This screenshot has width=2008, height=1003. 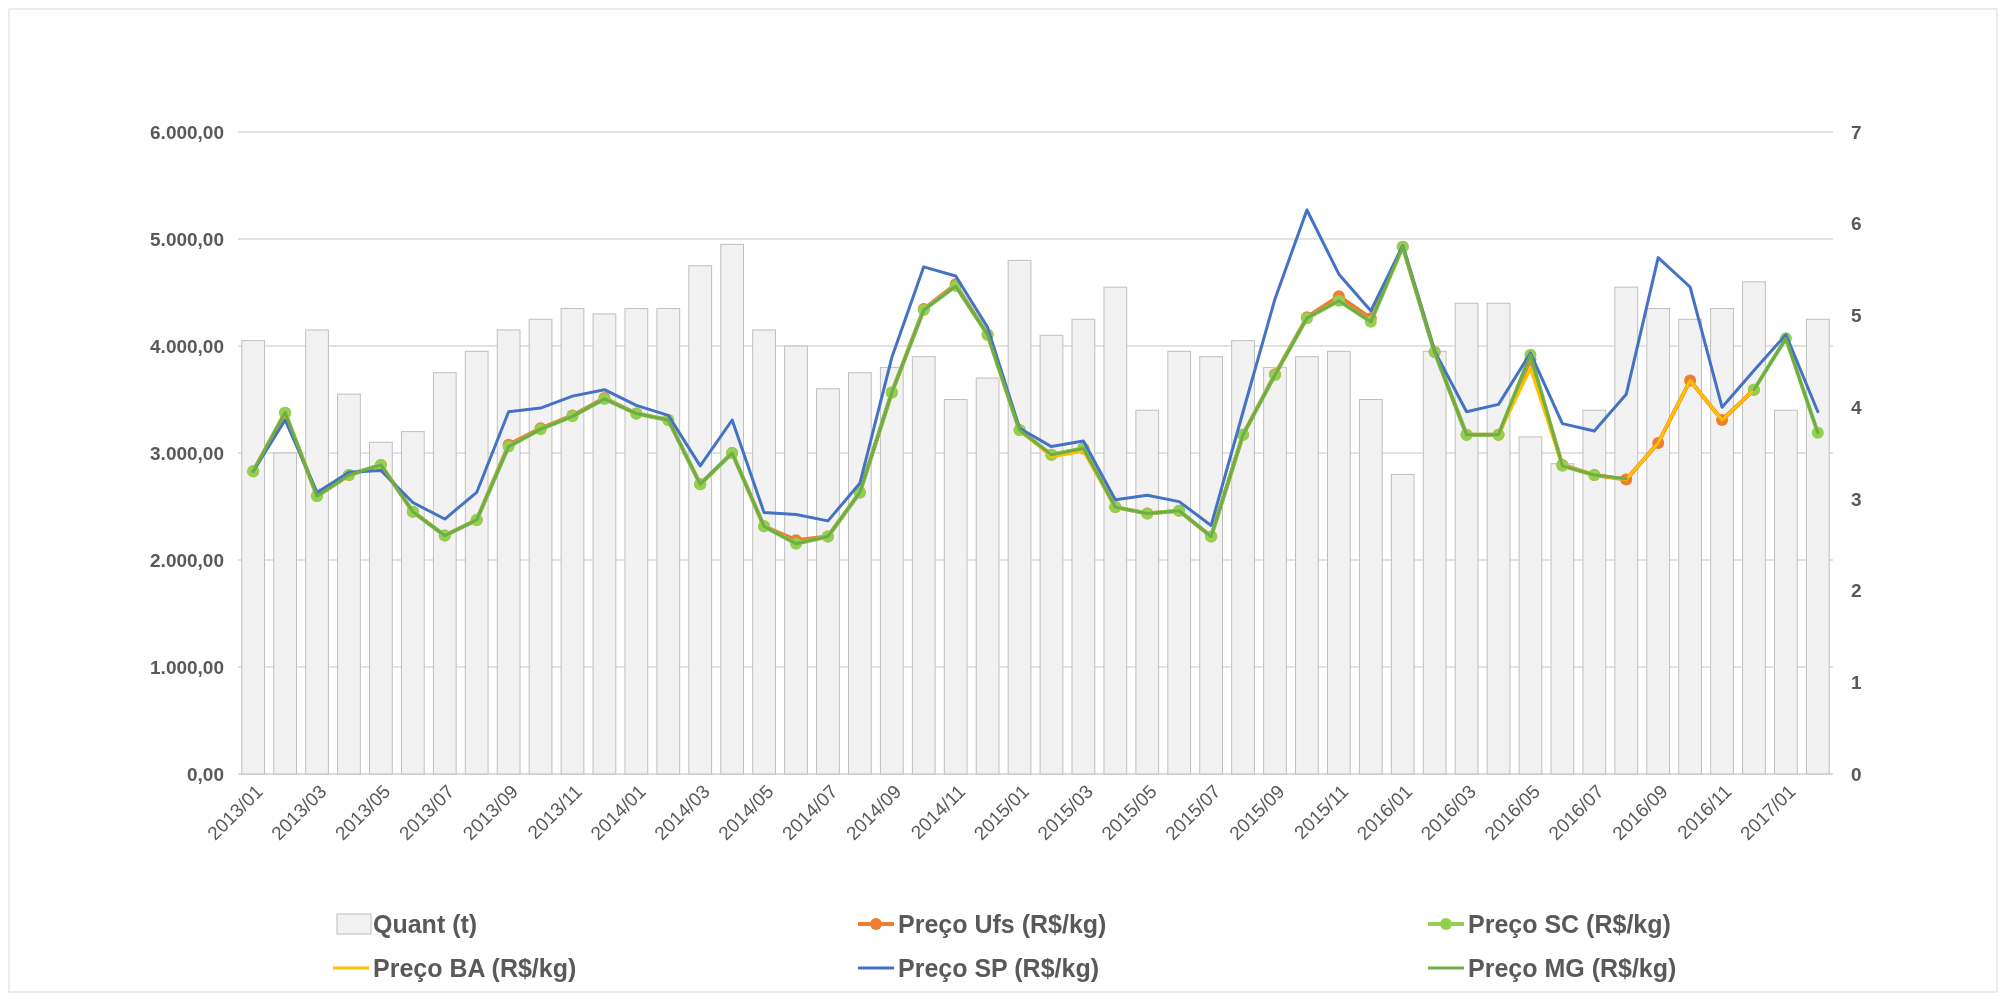 I want to click on y2-tick-label: 0, so click(x=1856, y=774).